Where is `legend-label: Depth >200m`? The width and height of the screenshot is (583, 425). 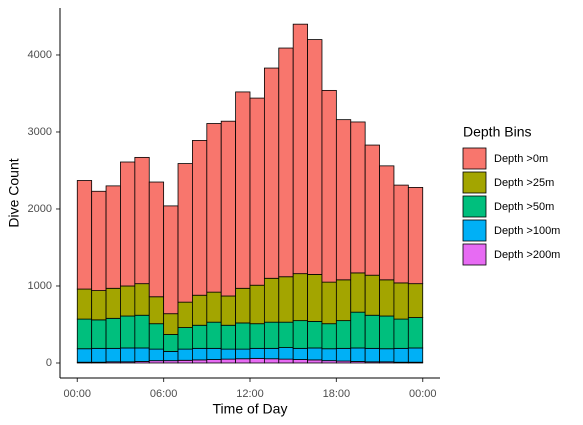 legend-label: Depth >200m is located at coordinates (527, 255).